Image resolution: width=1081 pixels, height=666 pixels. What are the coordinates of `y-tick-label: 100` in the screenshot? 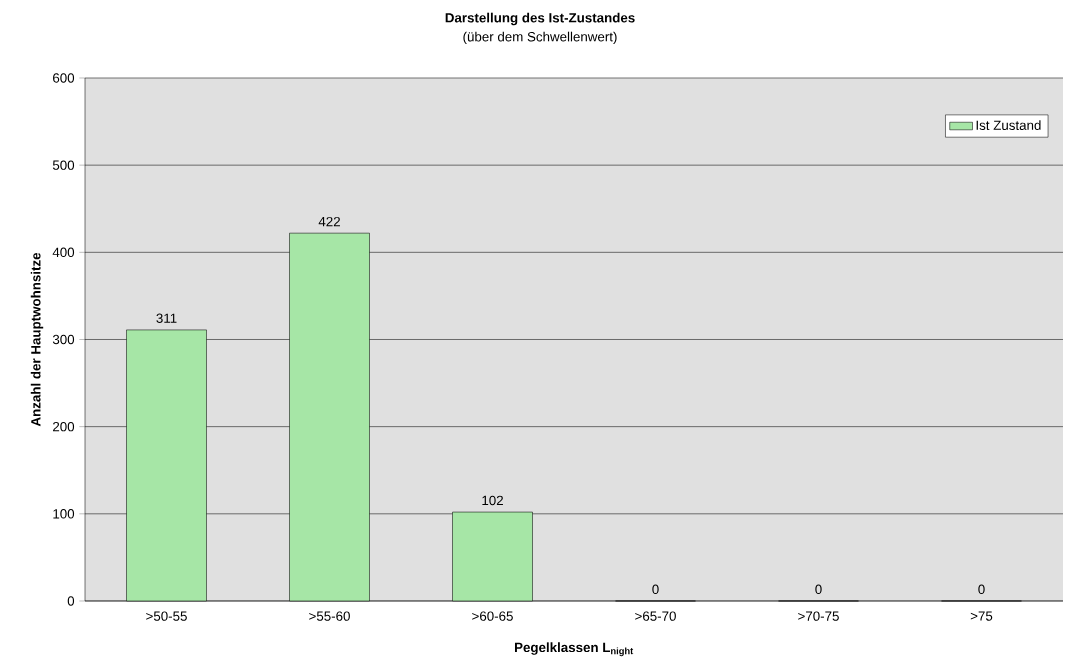 It's located at (64, 514).